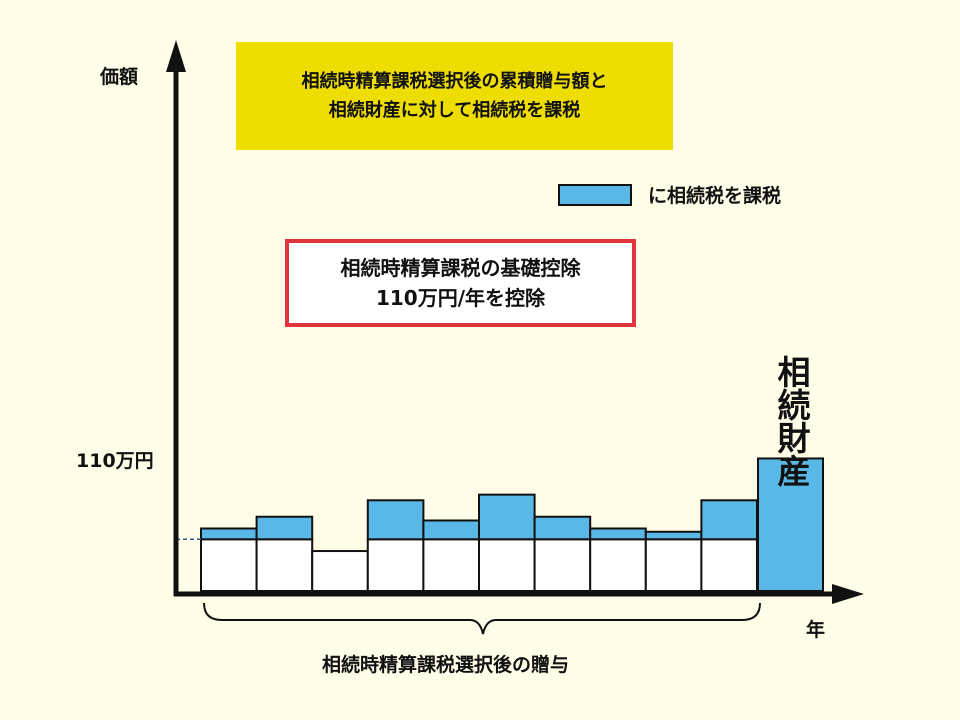 This screenshot has height=720, width=960. I want to click on reference-value-label: 110万円, so click(115, 461).